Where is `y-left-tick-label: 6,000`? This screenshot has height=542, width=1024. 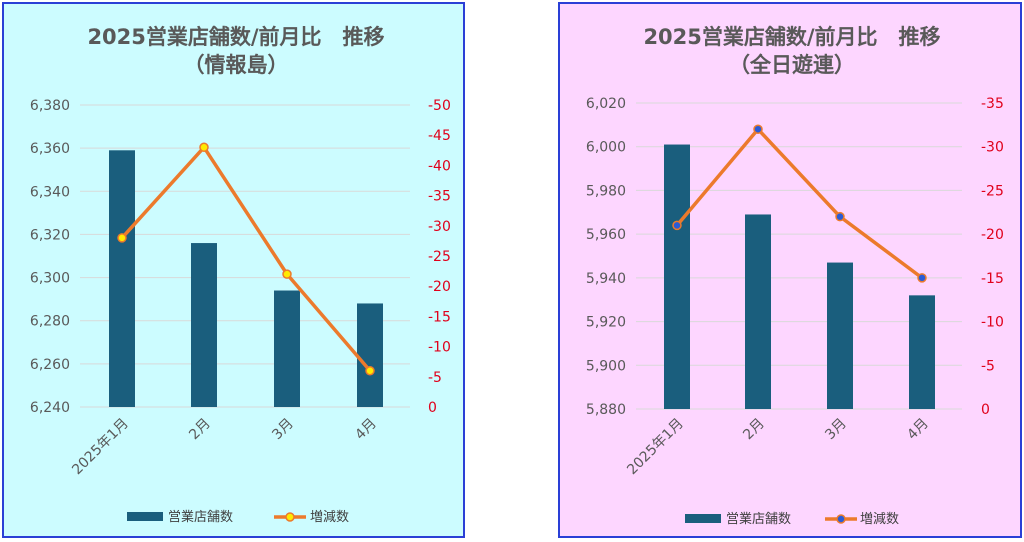 y-left-tick-label: 6,000 is located at coordinates (606, 148).